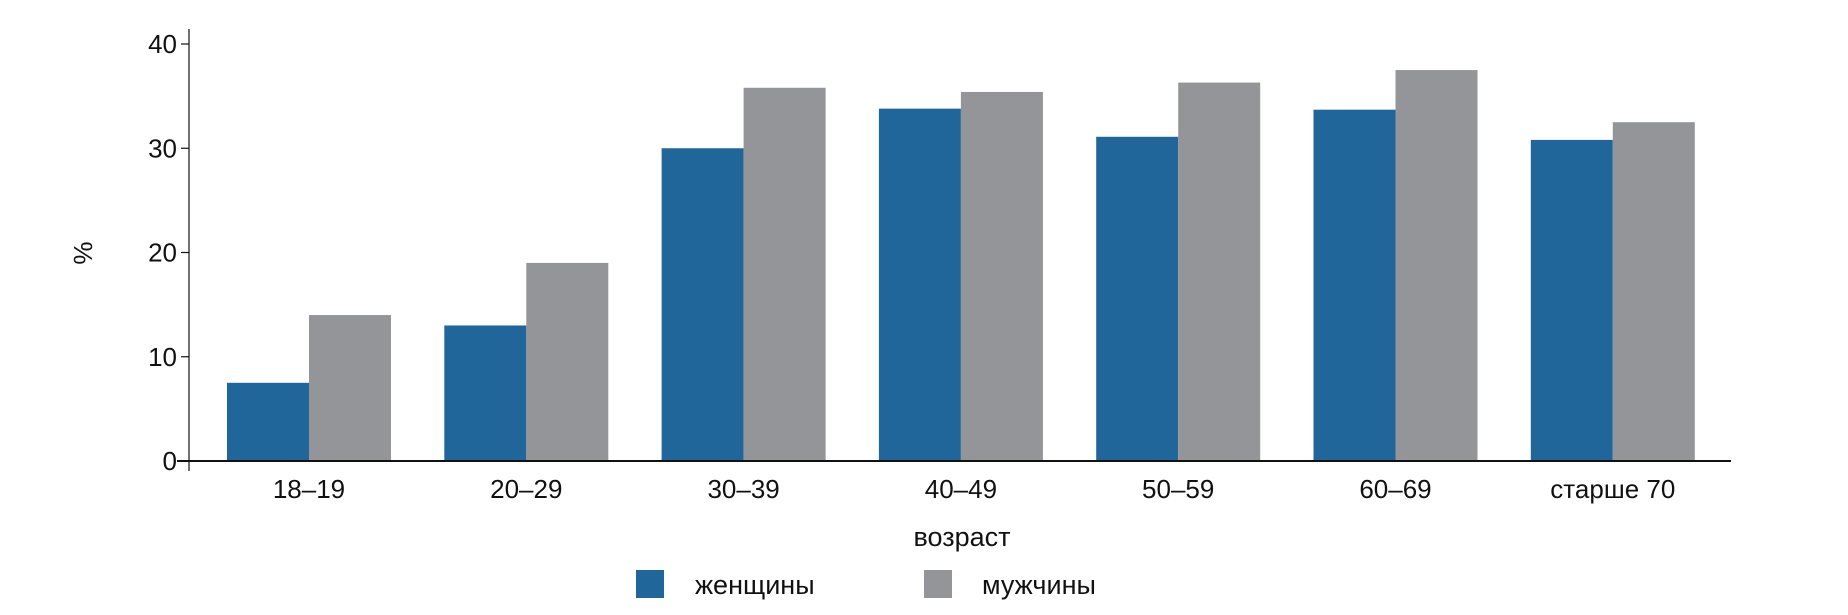 Image resolution: width=1848 pixels, height=615 pixels. I want to click on legend-swatch-women, so click(650, 584).